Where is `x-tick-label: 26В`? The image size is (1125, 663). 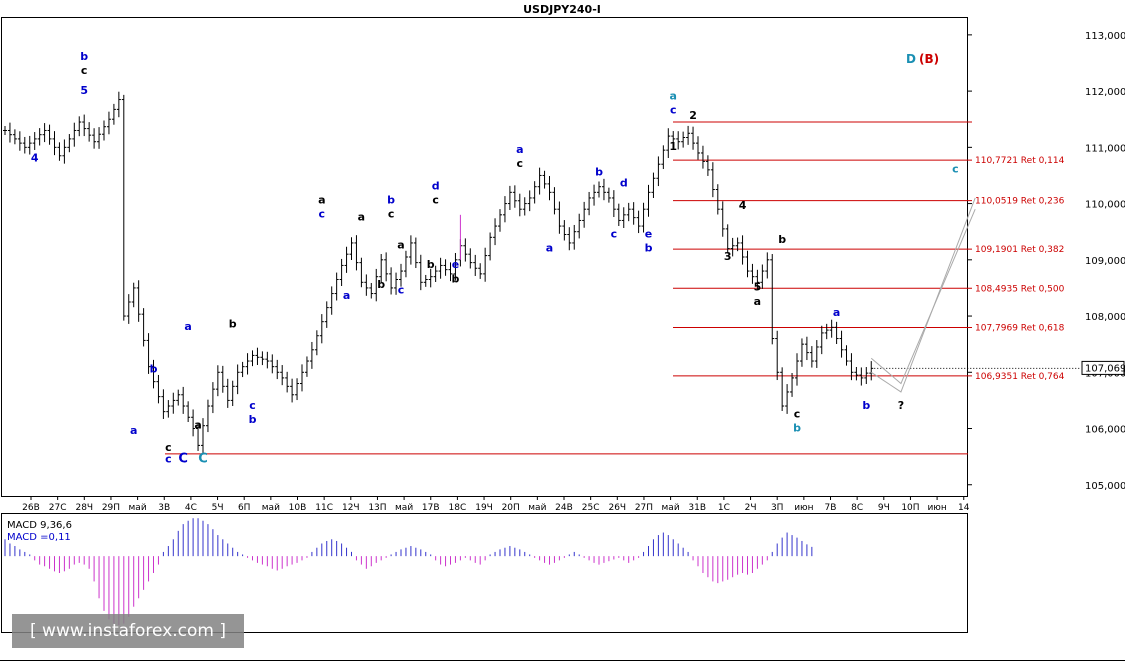
x-tick-label: 26В is located at coordinates (31, 508).